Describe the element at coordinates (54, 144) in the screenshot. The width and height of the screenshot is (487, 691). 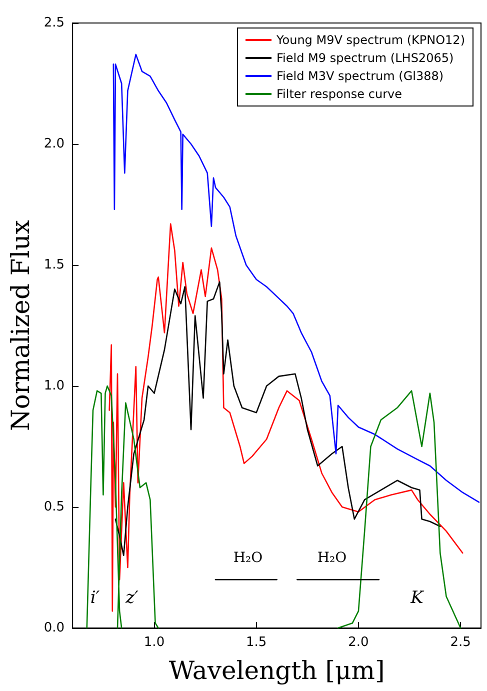
I see `y-tick-label: 2.0` at that location.